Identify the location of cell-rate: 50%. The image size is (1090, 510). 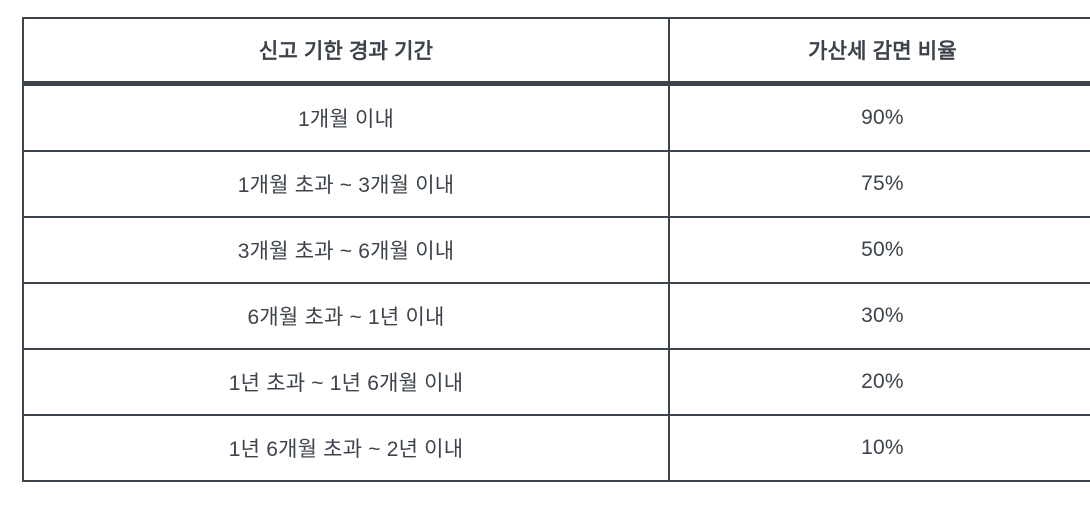
(879, 250).